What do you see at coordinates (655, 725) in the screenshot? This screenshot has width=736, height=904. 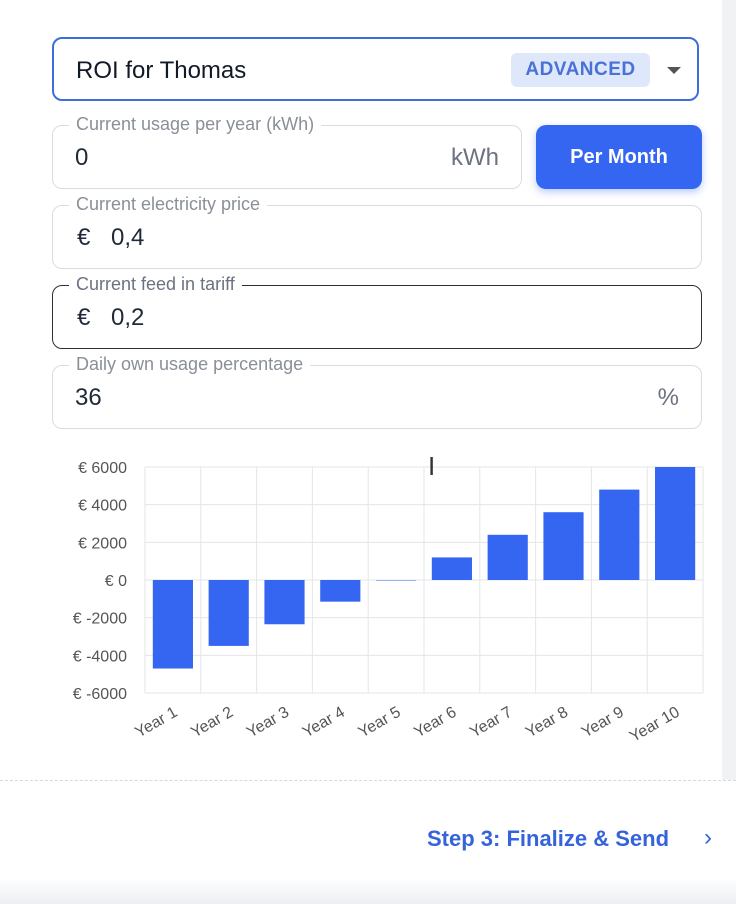 I see `x-tick-label: Year 10` at bounding box center [655, 725].